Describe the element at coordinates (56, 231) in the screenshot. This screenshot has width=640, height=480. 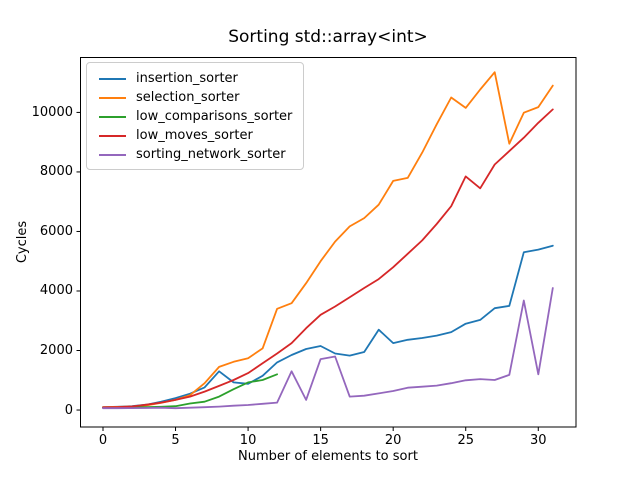
I see `y-tick-label: 6000` at that location.